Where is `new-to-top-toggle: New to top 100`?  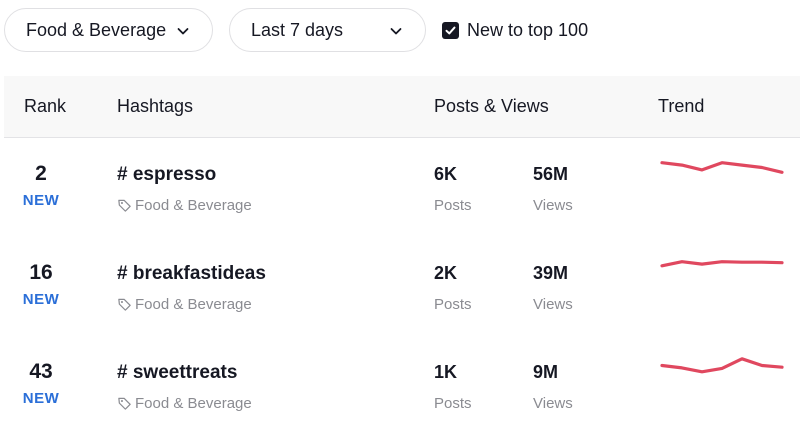
new-to-top-toggle: New to top 100 is located at coordinates (515, 30).